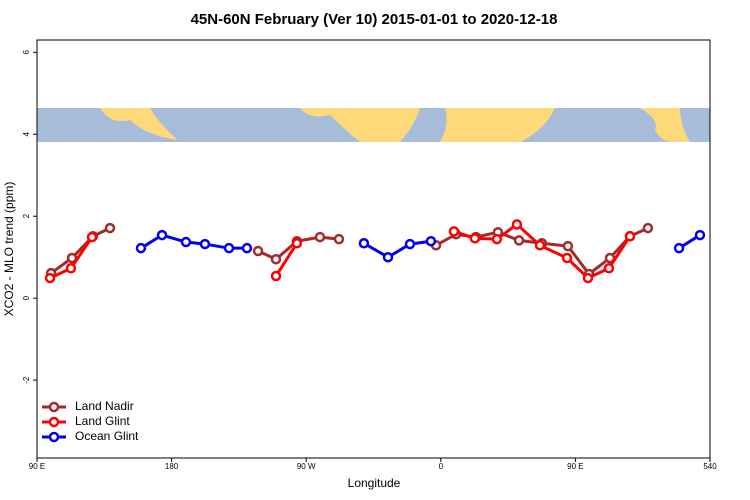  What do you see at coordinates (172, 466) in the screenshot?
I see `x-tick-label: 180` at bounding box center [172, 466].